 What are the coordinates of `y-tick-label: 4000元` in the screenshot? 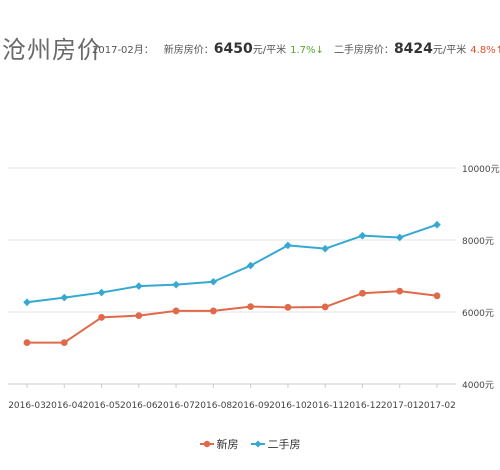 It's located at (478, 386).